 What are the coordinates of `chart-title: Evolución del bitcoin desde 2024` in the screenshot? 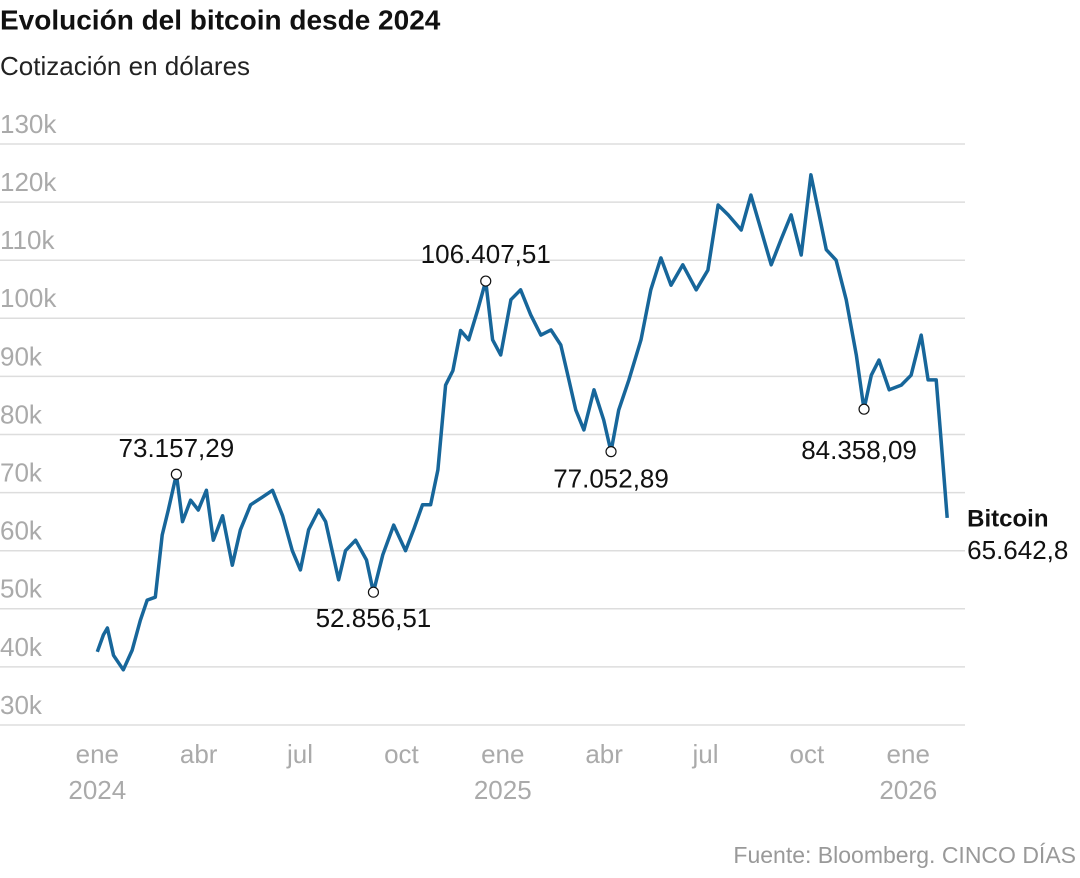 It's located at (220, 19).